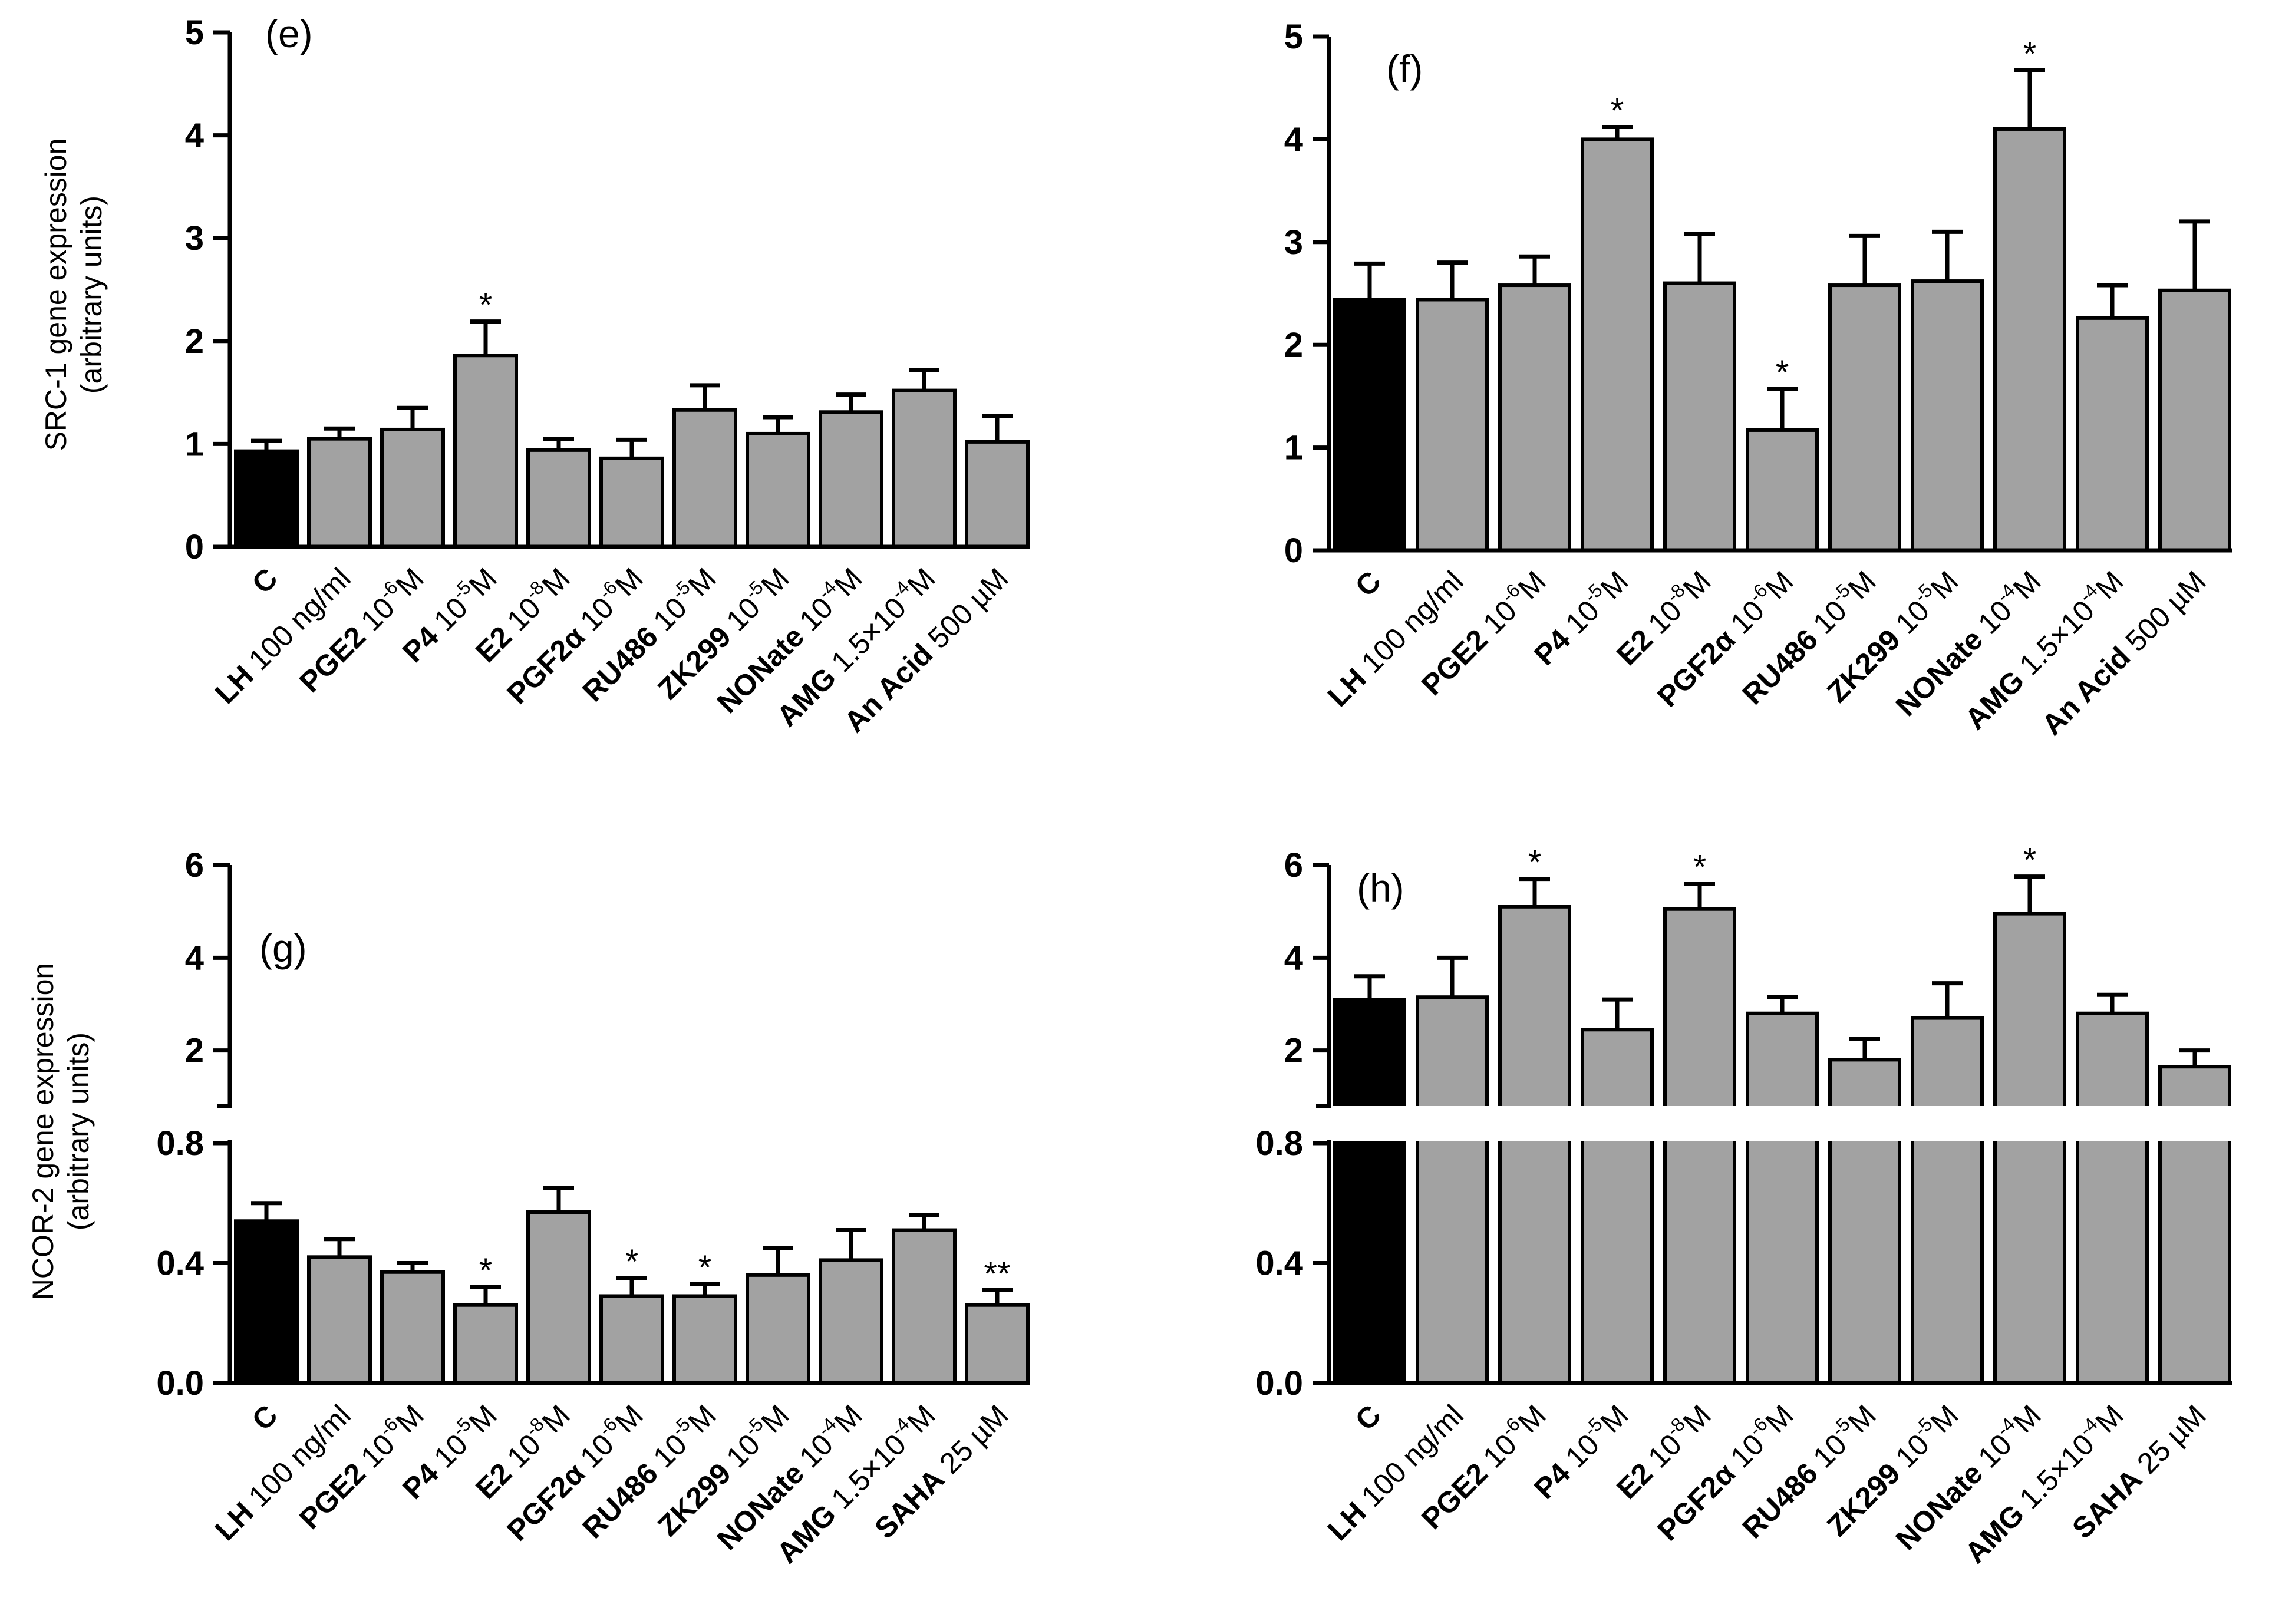 Image resolution: width=2282 pixels, height=1624 pixels. I want to click on axis-break-gap, so click(633, 1123).